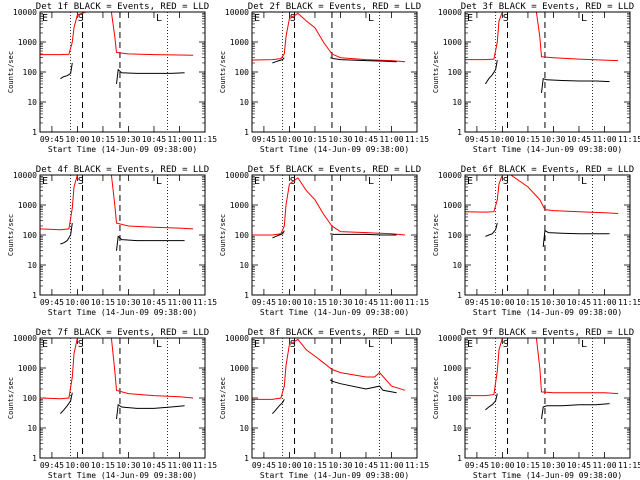 Image resolution: width=640 pixels, height=480 pixels. Describe the element at coordinates (122, 170) in the screenshot. I see `panel-title: Det 4f BLACK = Events, RED = LLD` at that location.